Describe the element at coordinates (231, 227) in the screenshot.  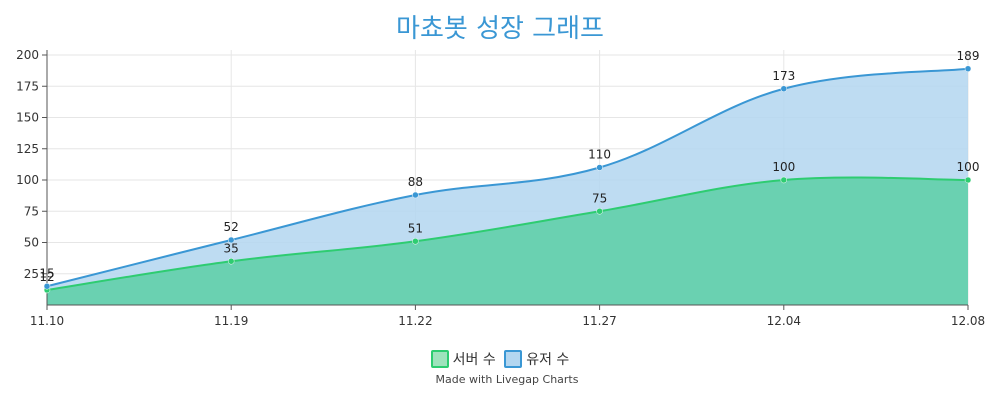
I see `data-label-users: 52` at that location.